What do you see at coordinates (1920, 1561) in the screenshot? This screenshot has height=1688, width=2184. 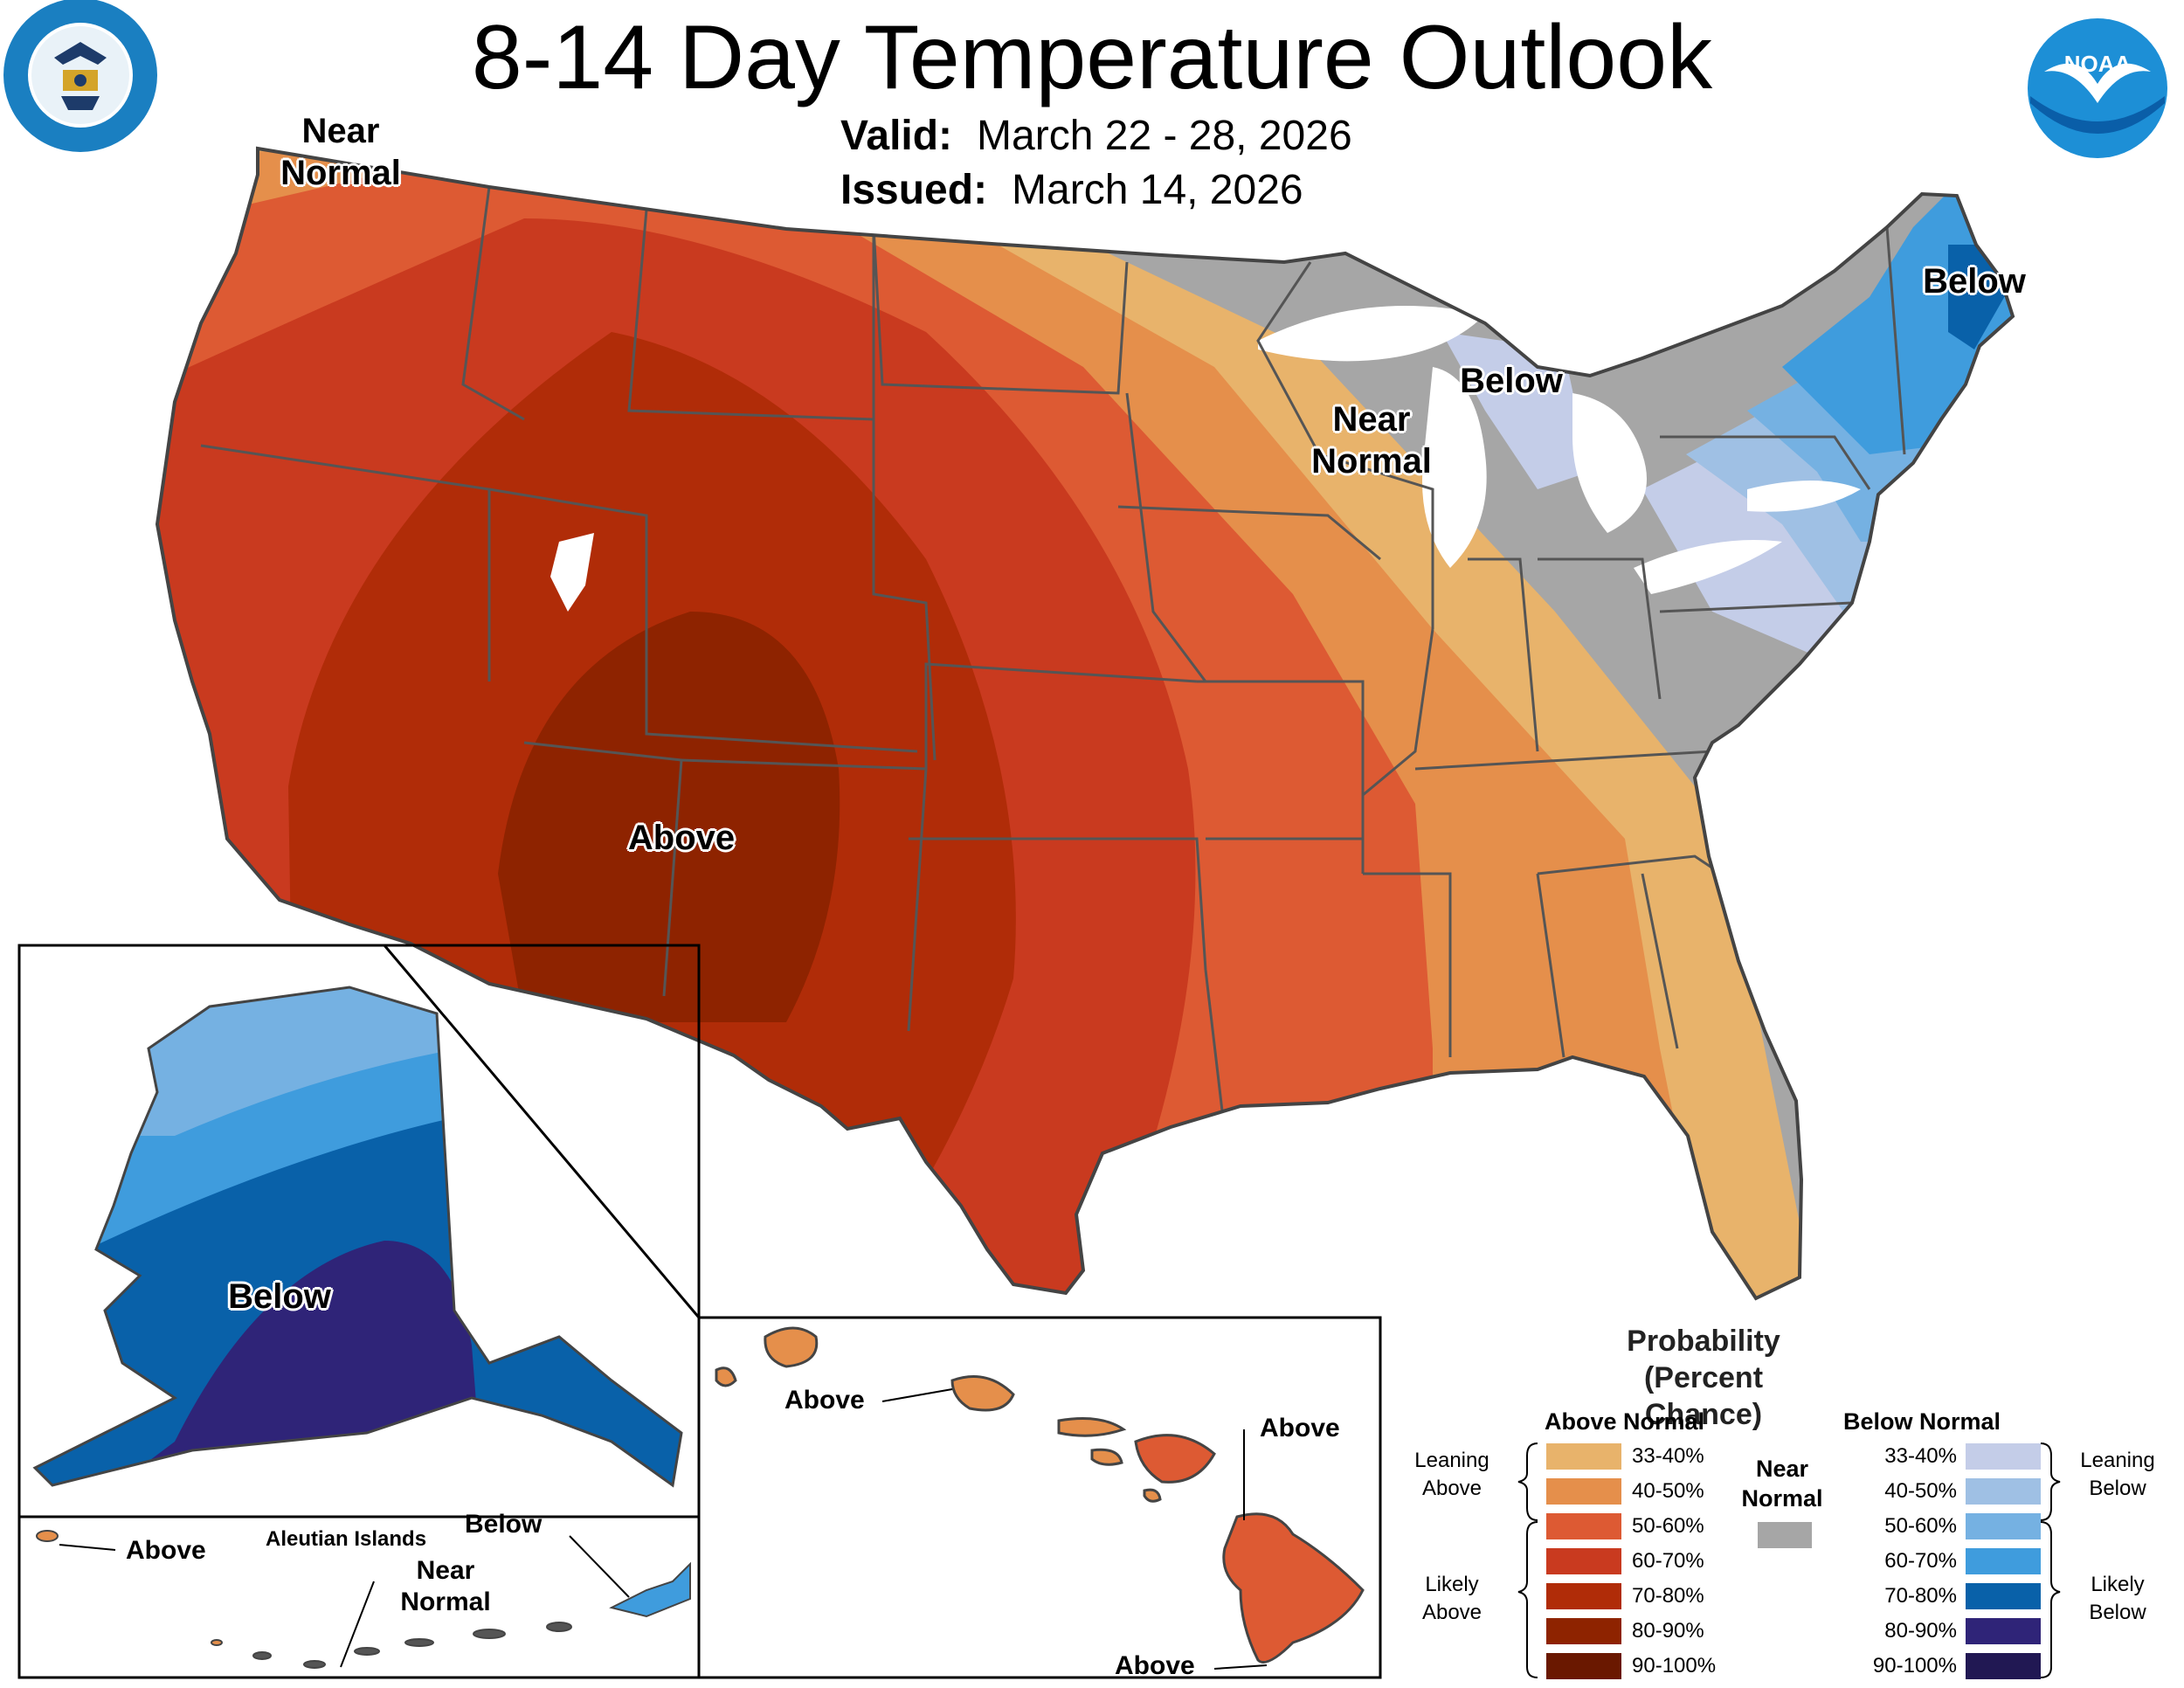 I see `legend-below-range: 60-70%` at bounding box center [1920, 1561].